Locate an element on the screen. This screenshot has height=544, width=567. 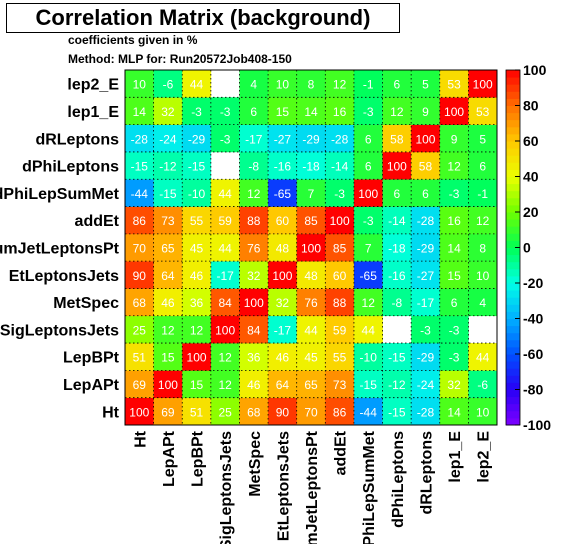
cell-value-label: 4 is located at coordinates (253, 85).